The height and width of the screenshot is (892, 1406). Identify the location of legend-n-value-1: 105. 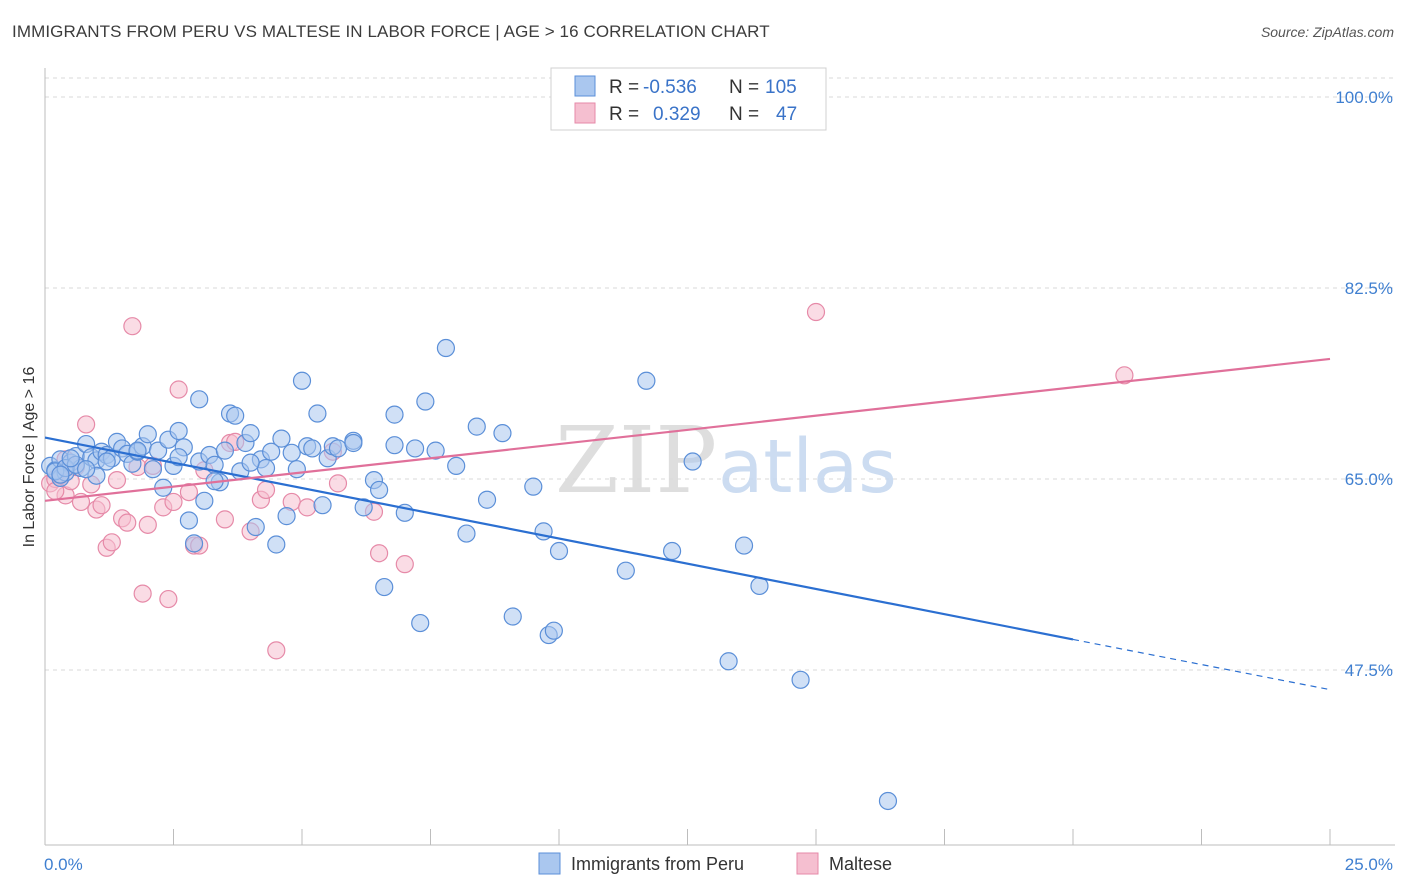
(781, 87).